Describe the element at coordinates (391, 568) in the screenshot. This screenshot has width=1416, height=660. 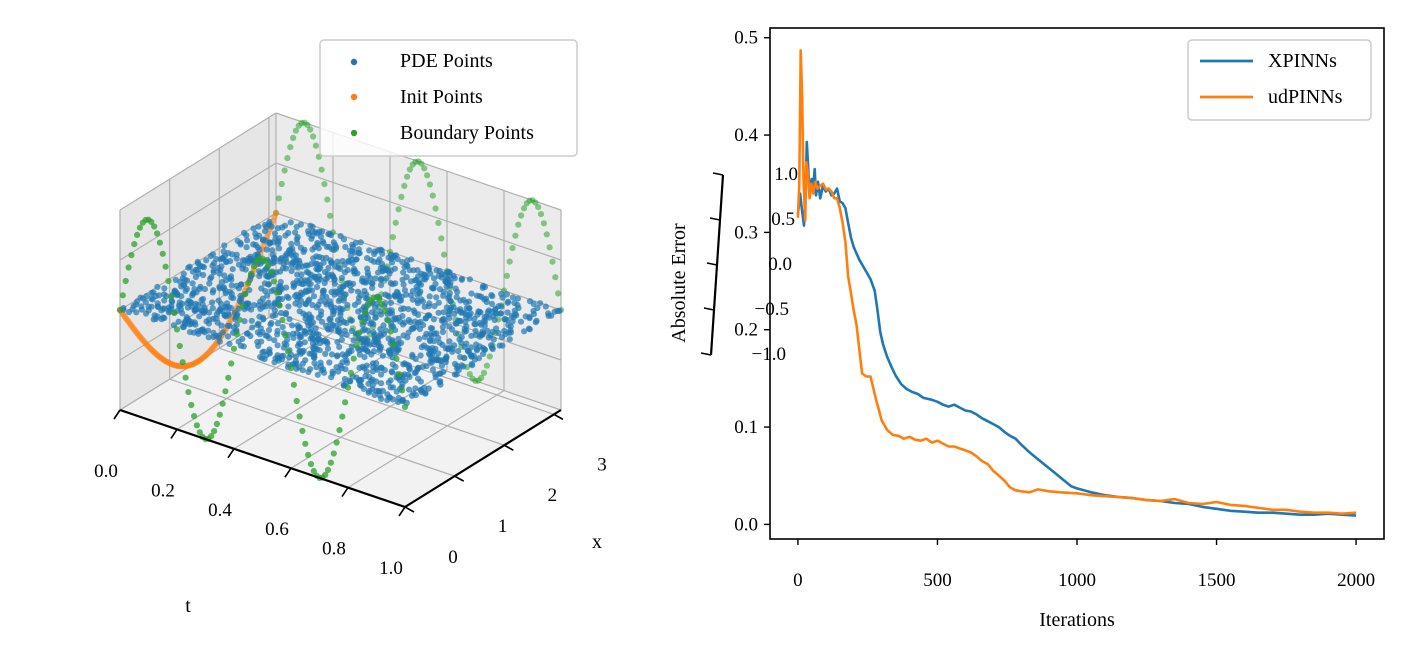
I see `t-tick-label: 1.0` at that location.